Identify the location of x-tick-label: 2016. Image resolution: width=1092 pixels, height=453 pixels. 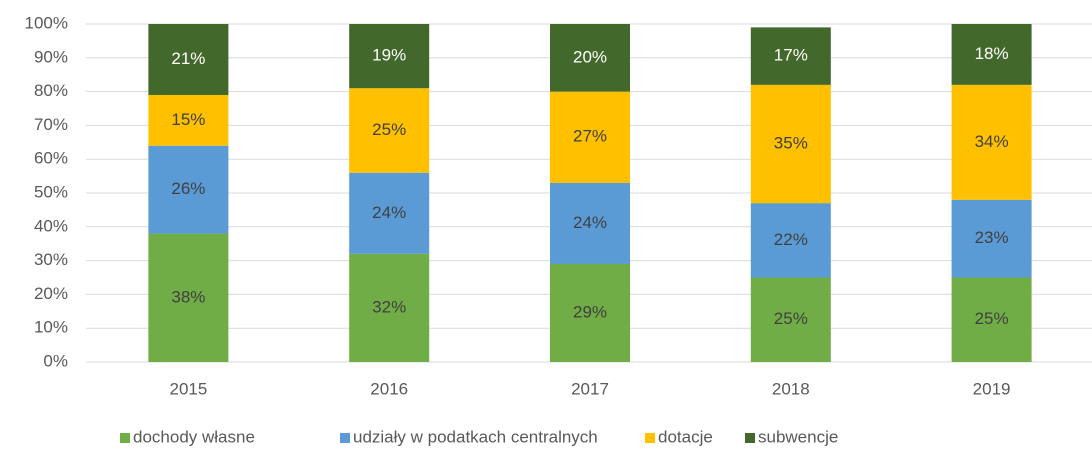
(389, 388).